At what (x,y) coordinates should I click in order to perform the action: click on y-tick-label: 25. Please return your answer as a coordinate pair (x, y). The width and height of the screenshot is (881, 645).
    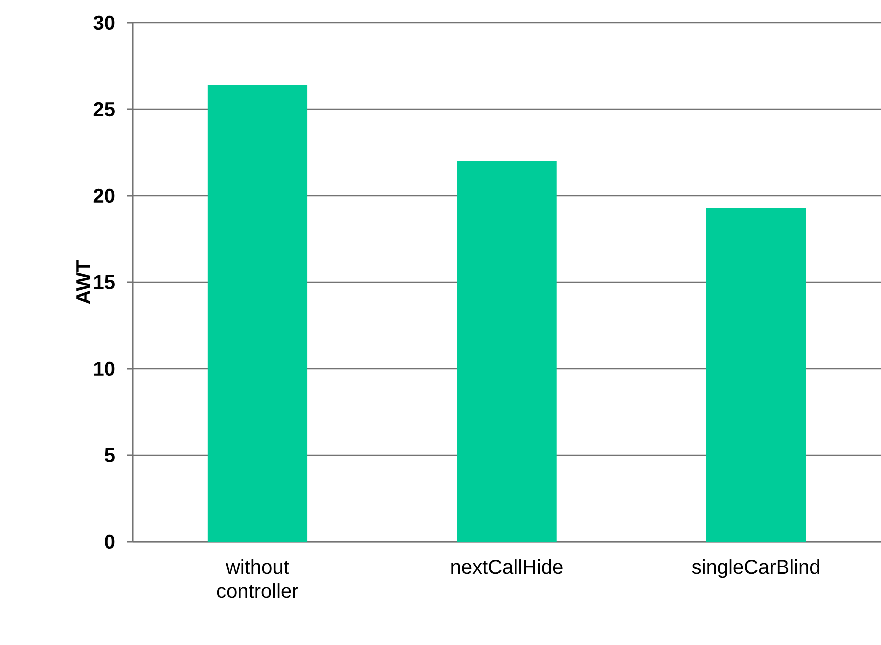
    Looking at the image, I should click on (104, 109).